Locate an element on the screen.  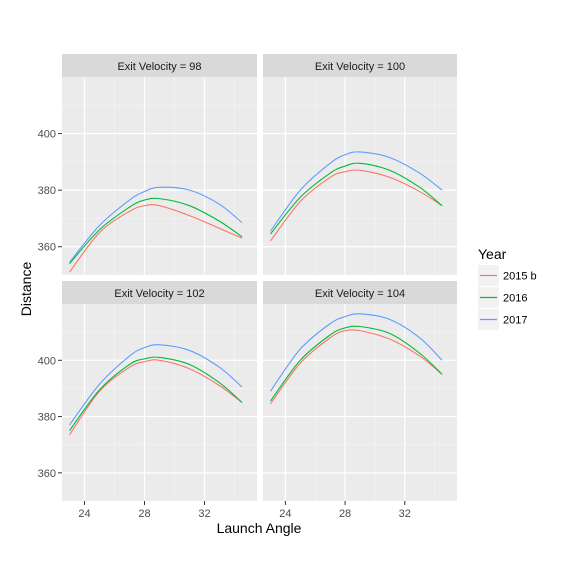
facet-strip-label: Exit Velocity = 102 is located at coordinates (159, 294).